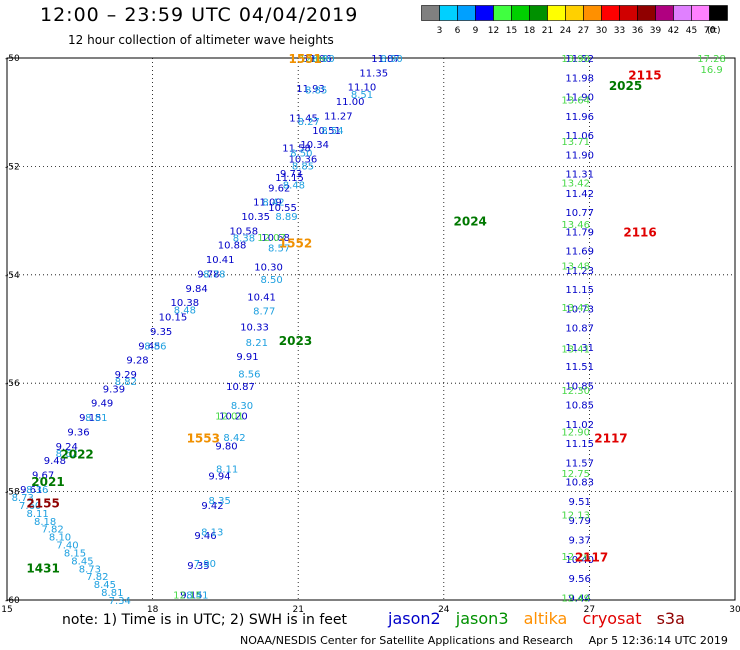 The width and height of the screenshot is (740, 650). I want to click on legend-tick-label: 12, so click(493, 31).